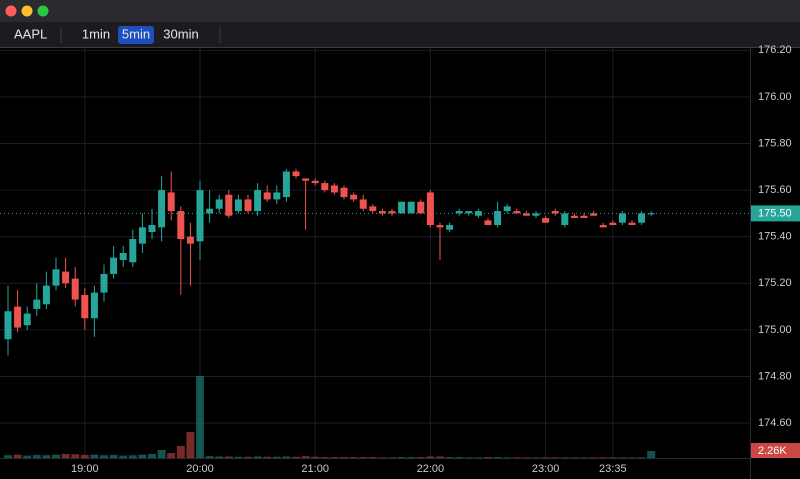 Image resolution: width=800 pixels, height=479 pixels. Describe the element at coordinates (27, 11) in the screenshot. I see `minimize-button` at that location.